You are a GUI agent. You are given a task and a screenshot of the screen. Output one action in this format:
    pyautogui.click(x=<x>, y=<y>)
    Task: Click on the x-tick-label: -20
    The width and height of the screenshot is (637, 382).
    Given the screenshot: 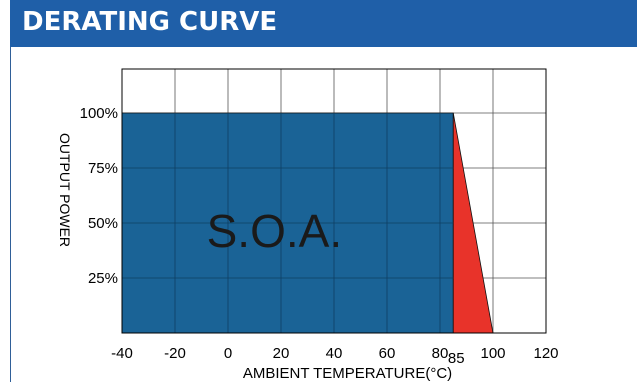 What is the action you would take?
    pyautogui.click(x=175, y=353)
    